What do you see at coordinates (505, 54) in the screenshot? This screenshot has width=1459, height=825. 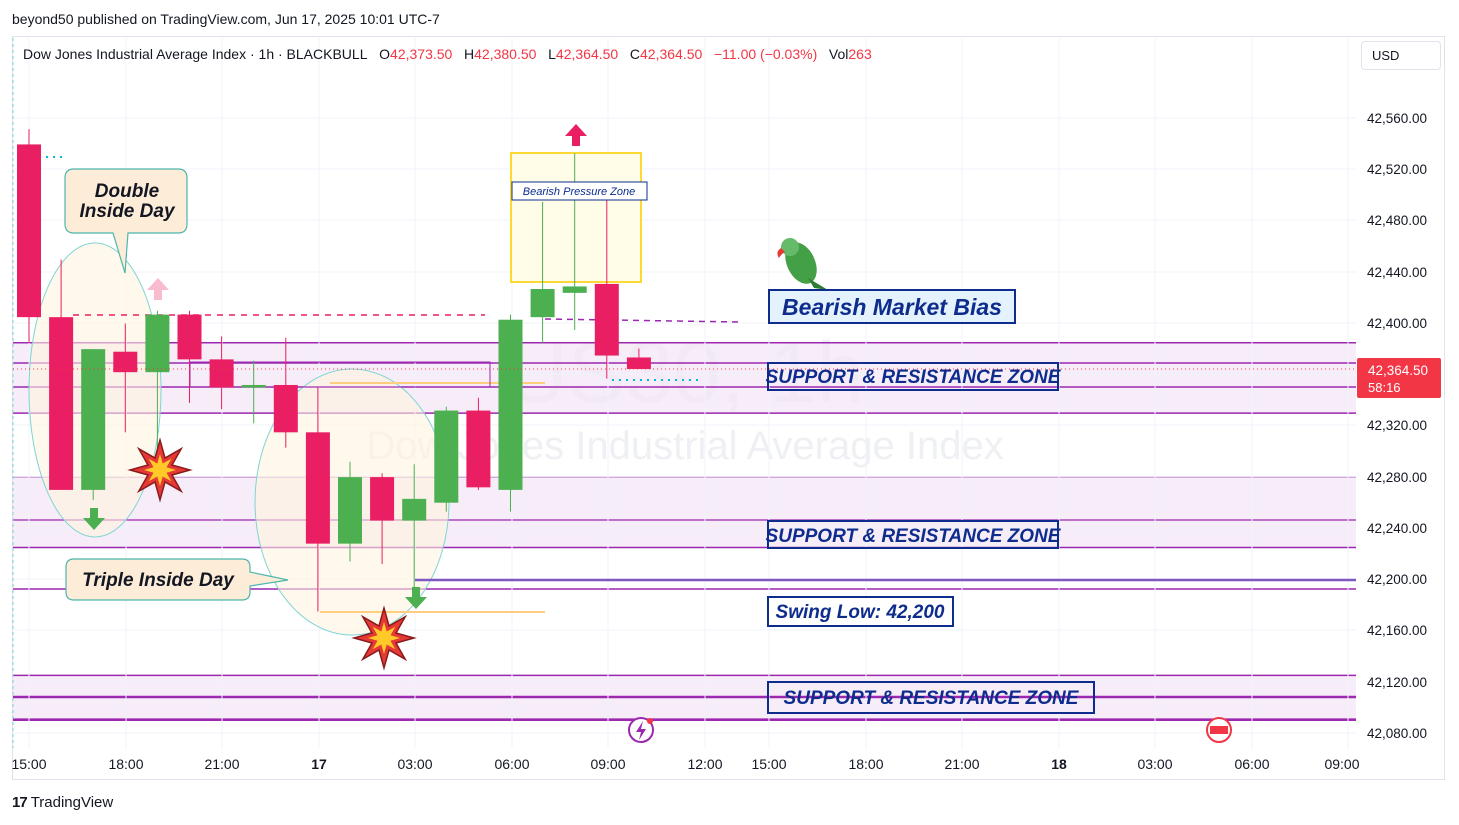 I see `legend-high: 42,380.50` at bounding box center [505, 54].